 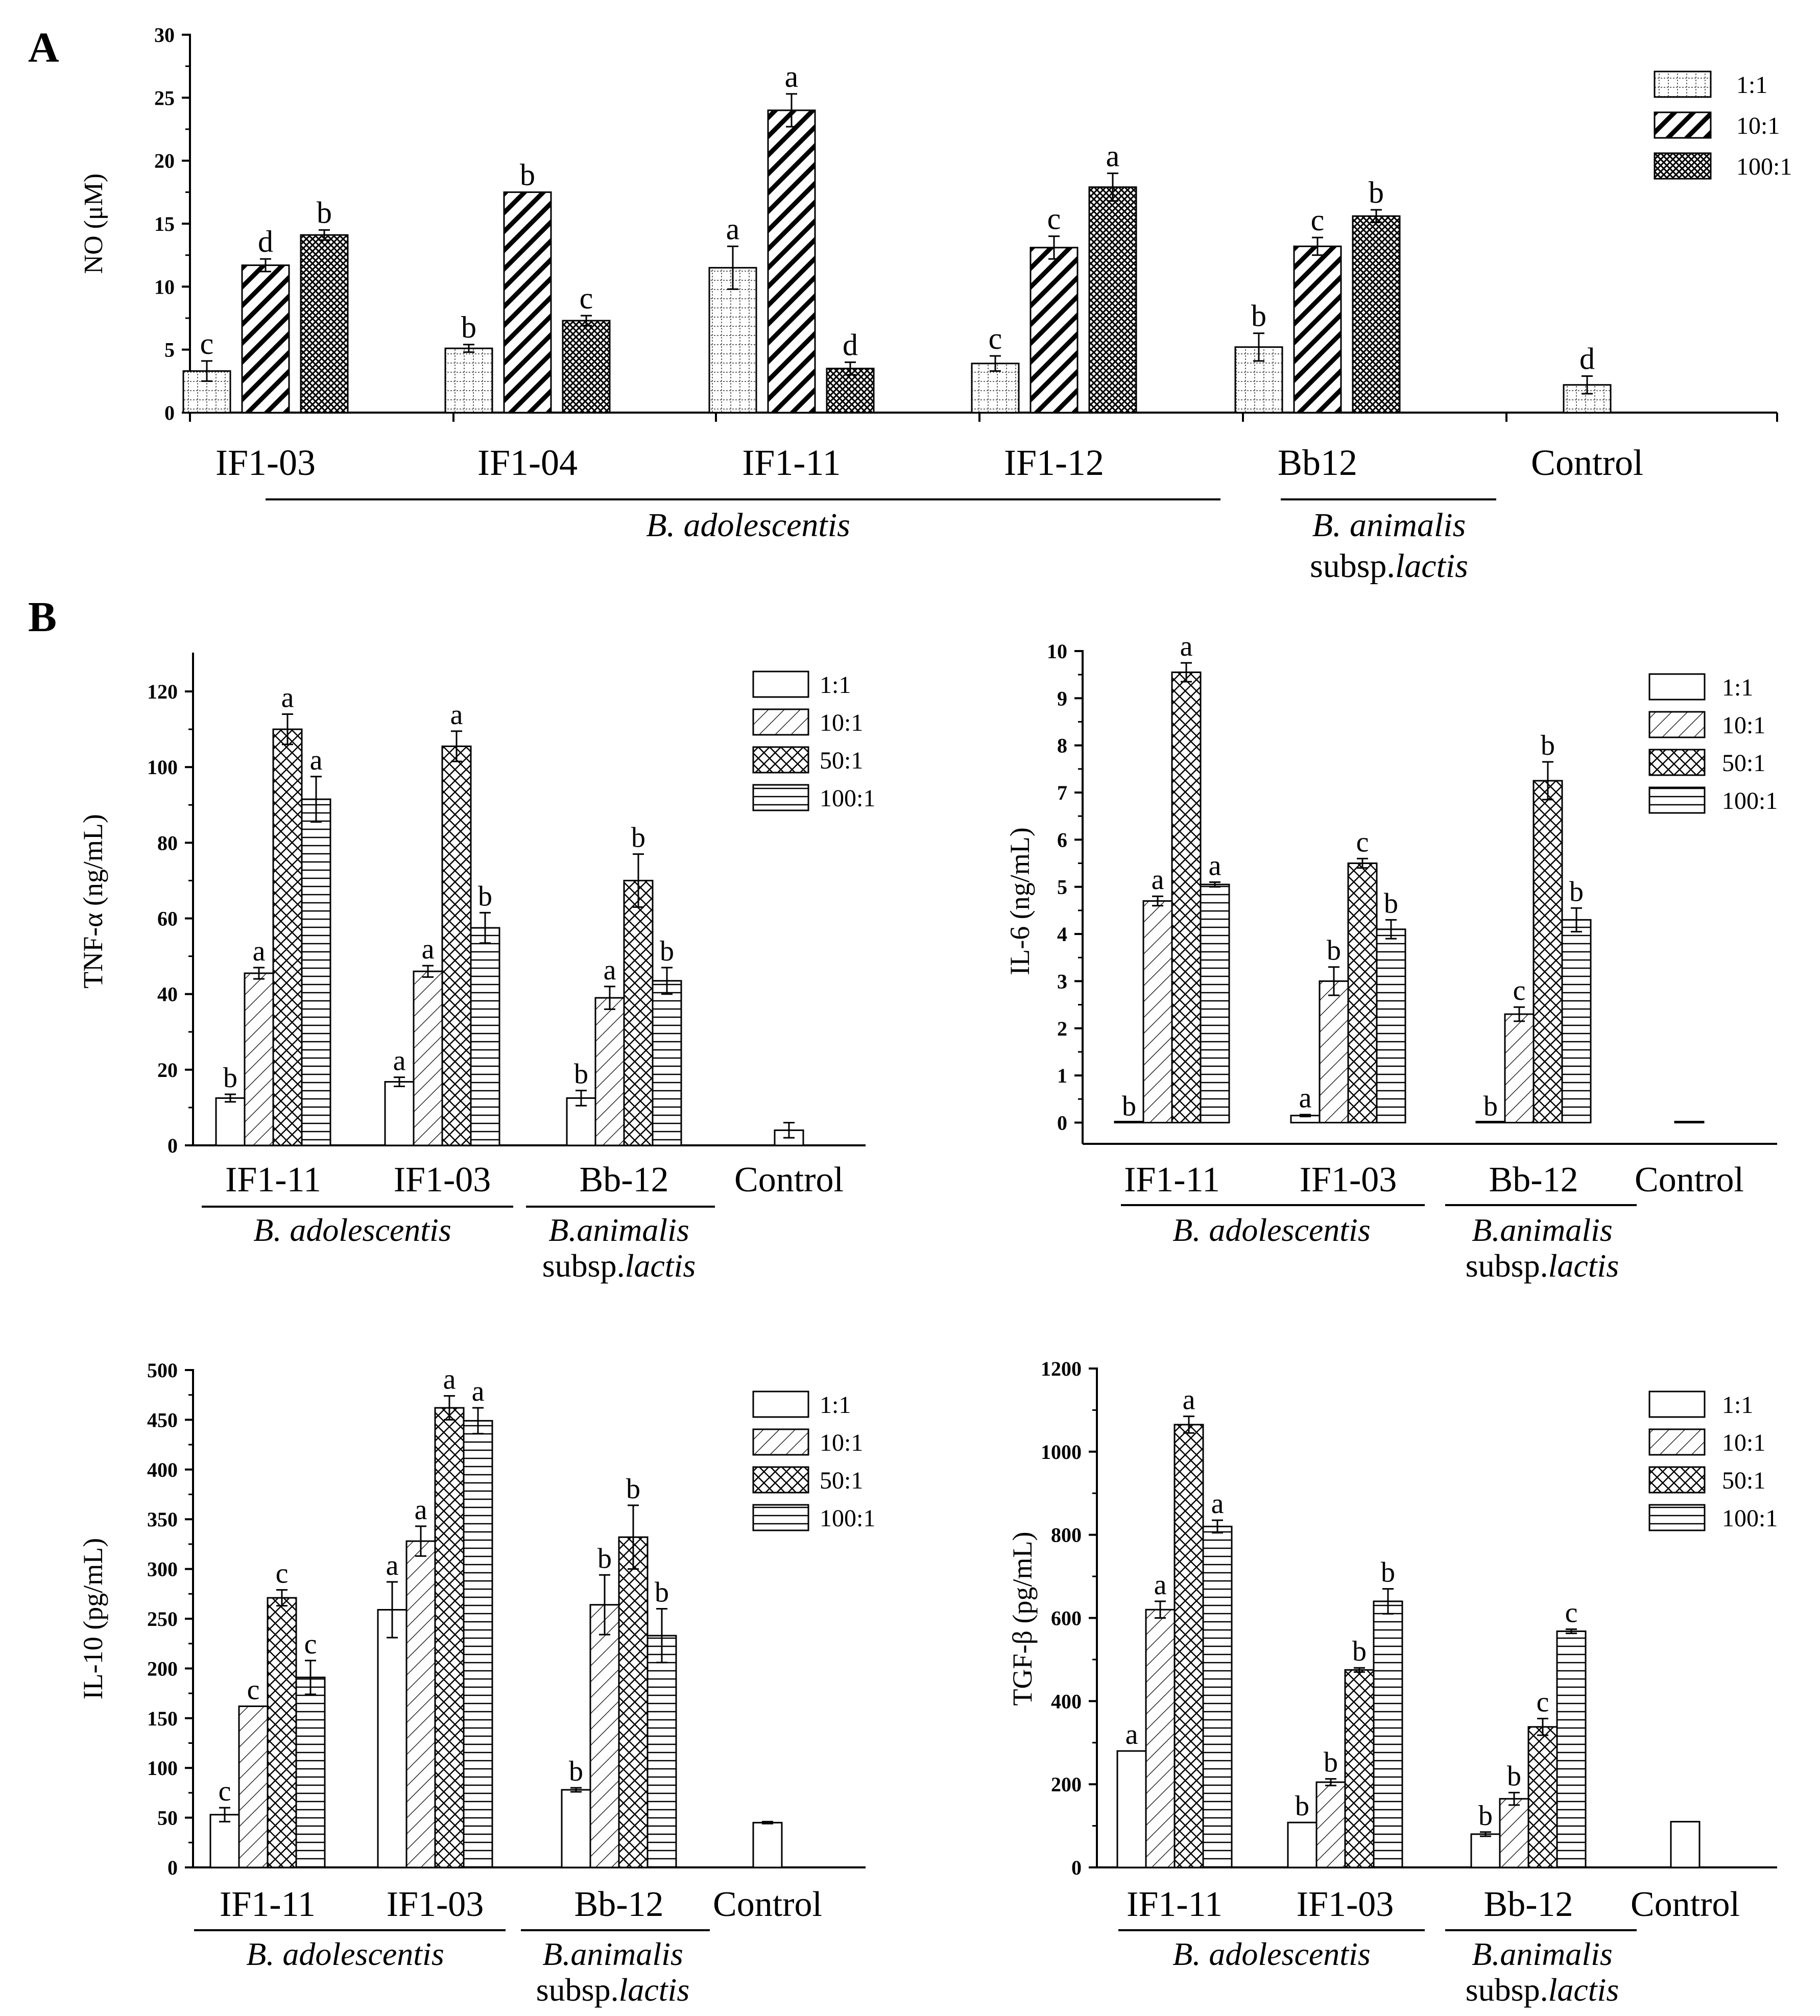 I want to click on y-tick-label: 1, so click(x=1062, y=1075).